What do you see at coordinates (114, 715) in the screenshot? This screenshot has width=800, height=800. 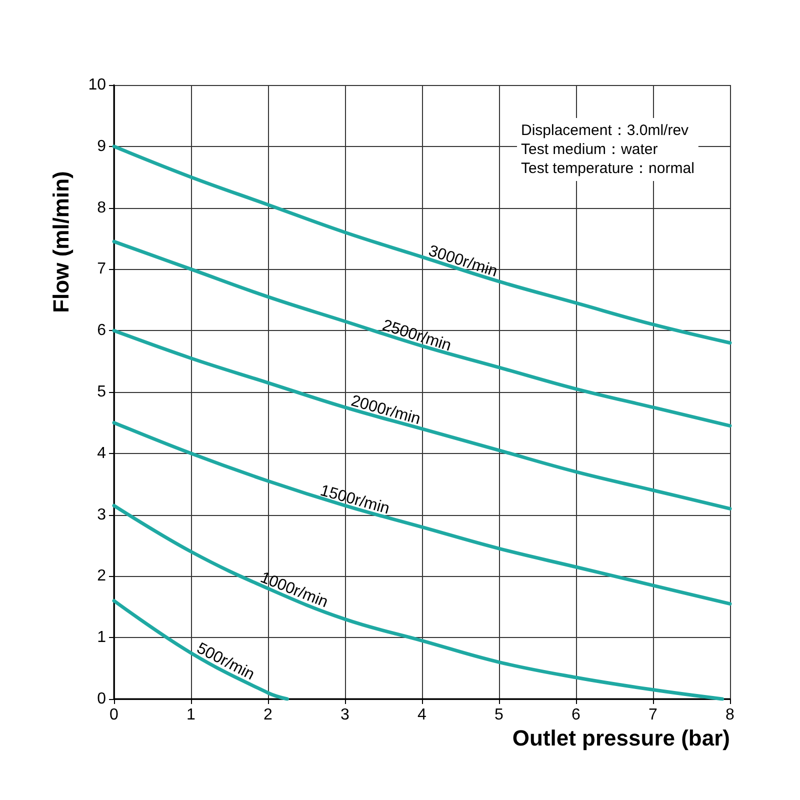 I see `x-tick-label: 0` at bounding box center [114, 715].